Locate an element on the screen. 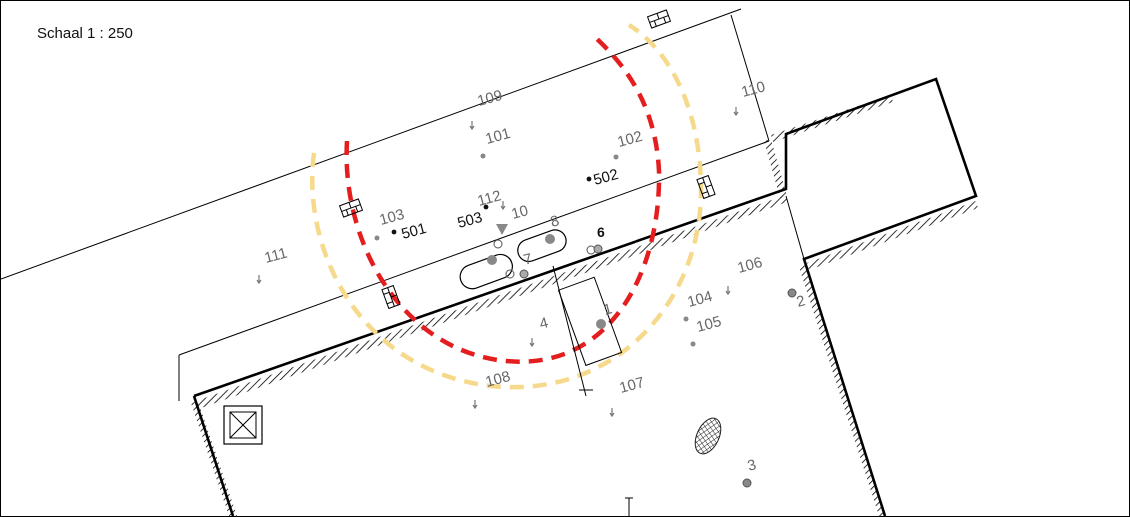 This screenshot has height=517, width=1130. label-102: 102 is located at coordinates (630, 139).